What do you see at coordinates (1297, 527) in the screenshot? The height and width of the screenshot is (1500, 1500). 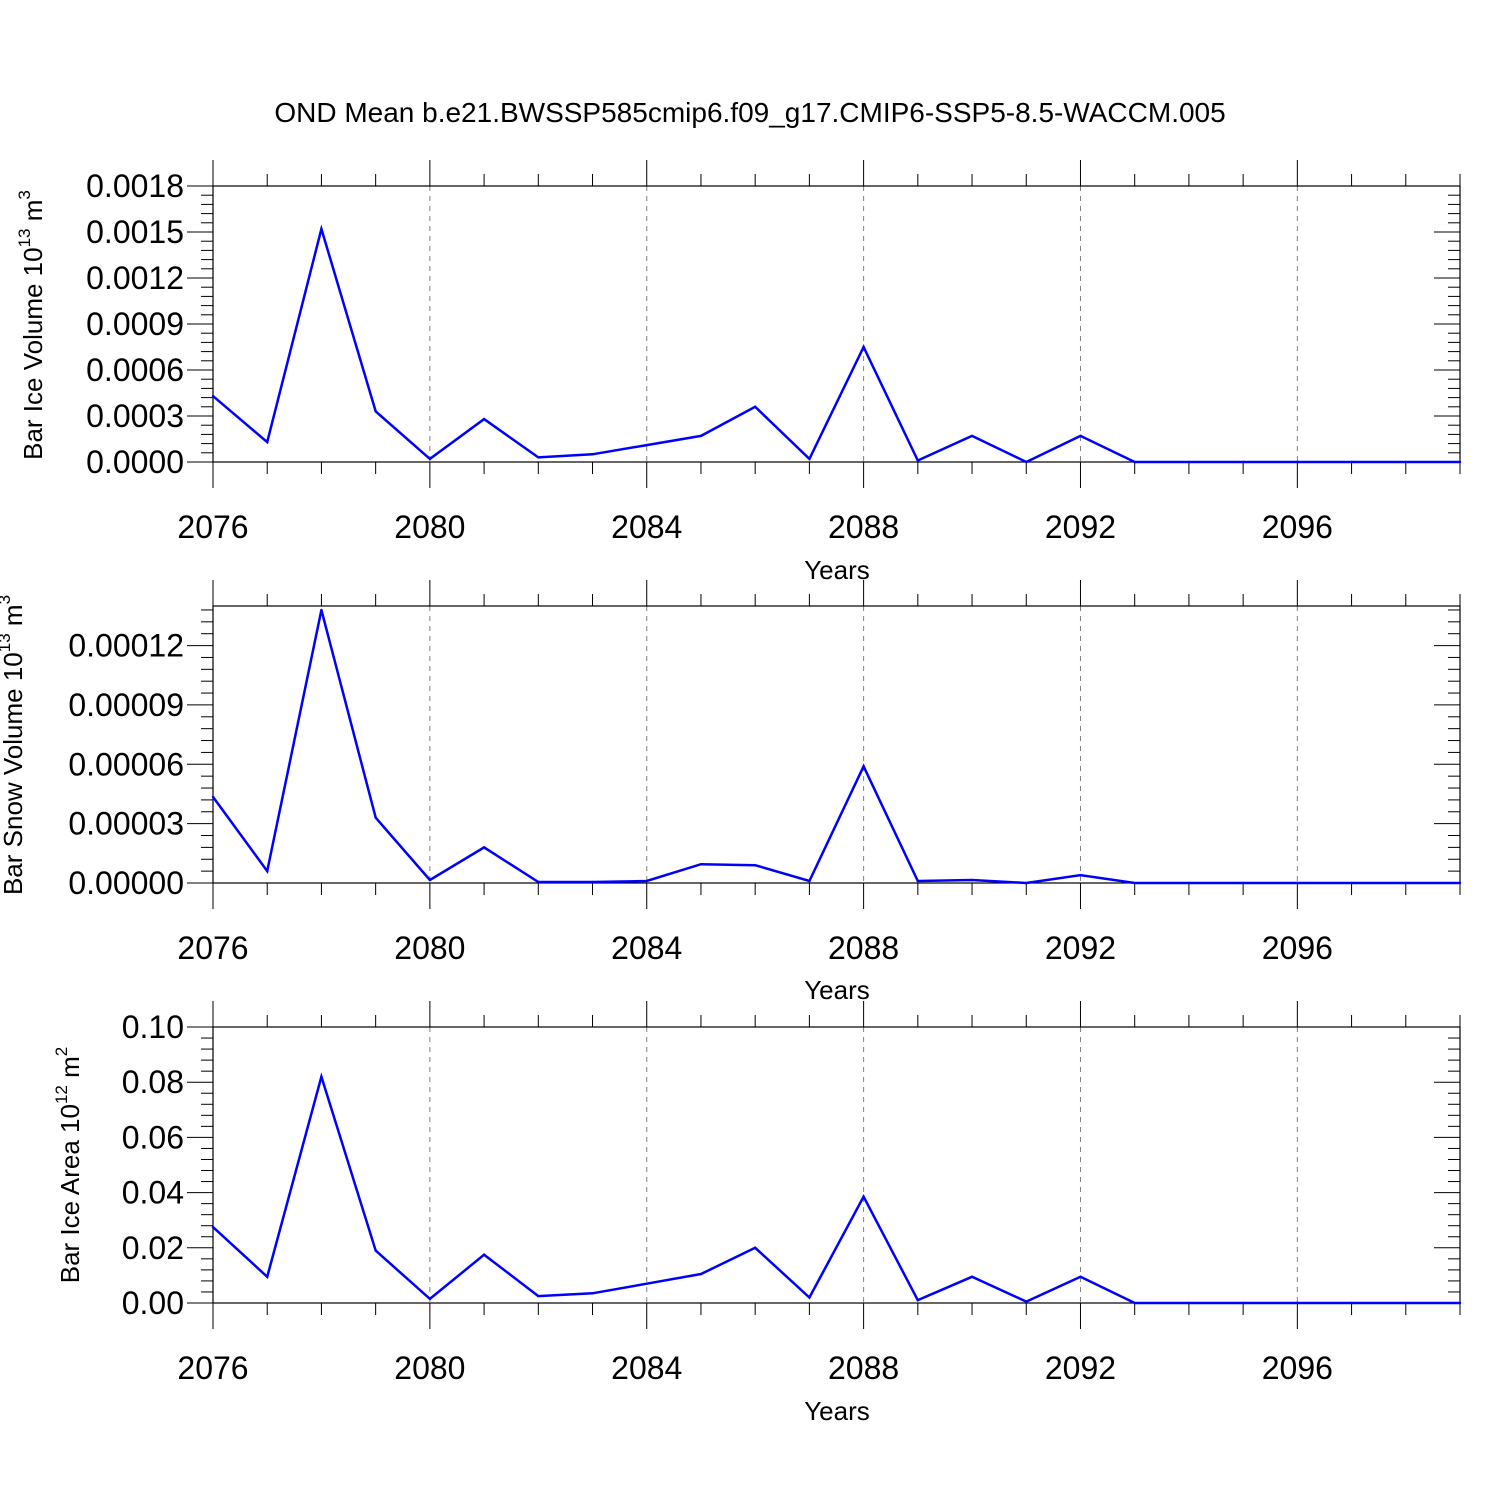 I see `ice-volume-xtick-label: 2096` at bounding box center [1297, 527].